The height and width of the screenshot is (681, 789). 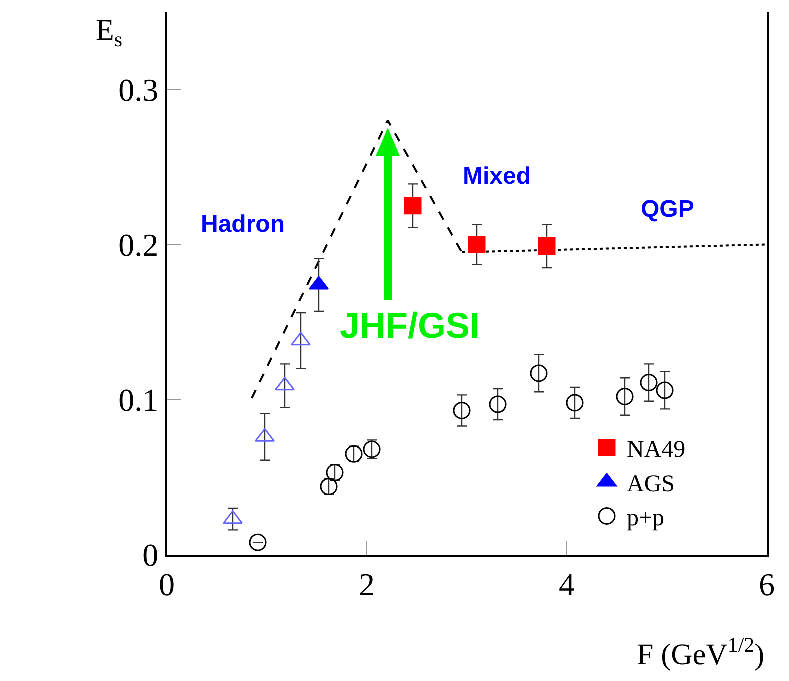 What do you see at coordinates (410, 325) in the screenshot?
I see `annotation: JHF/GSI` at bounding box center [410, 325].